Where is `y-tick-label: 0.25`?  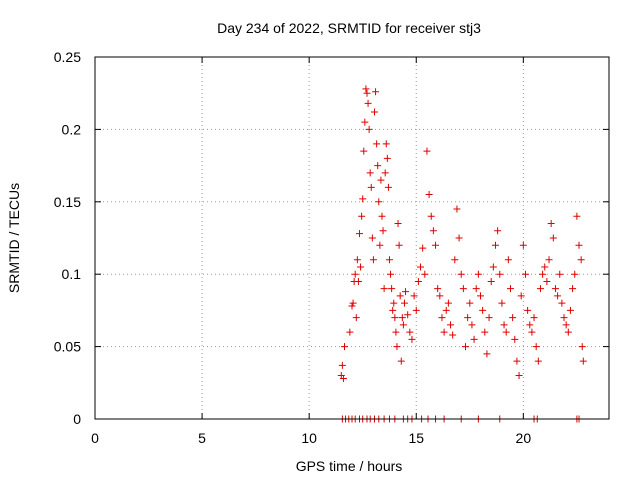 y-tick-label: 0.25 is located at coordinates (67, 57).